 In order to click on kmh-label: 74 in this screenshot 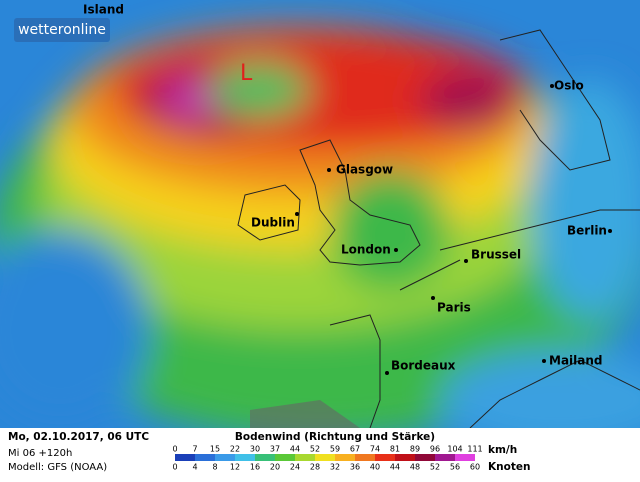, I will do `click(375, 449)`.